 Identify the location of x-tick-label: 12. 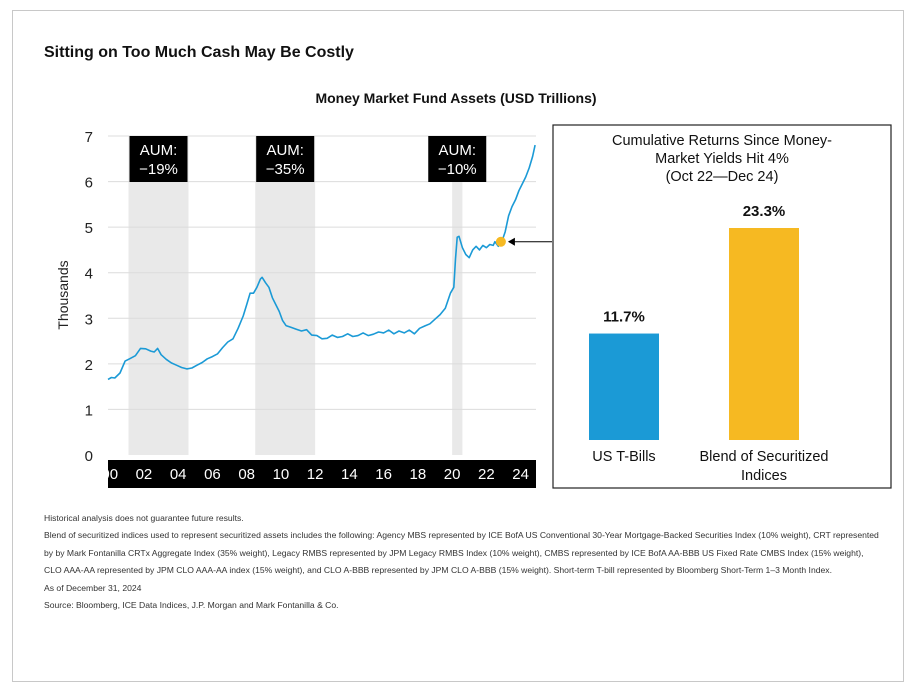
(315, 474).